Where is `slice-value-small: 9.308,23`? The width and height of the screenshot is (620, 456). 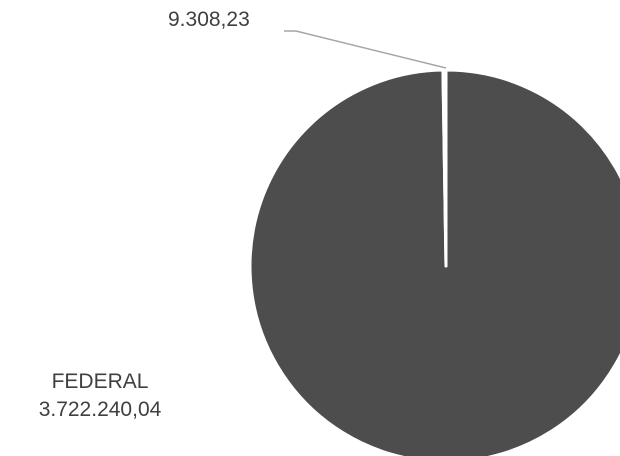 slice-value-small: 9.308,23 is located at coordinates (209, 19).